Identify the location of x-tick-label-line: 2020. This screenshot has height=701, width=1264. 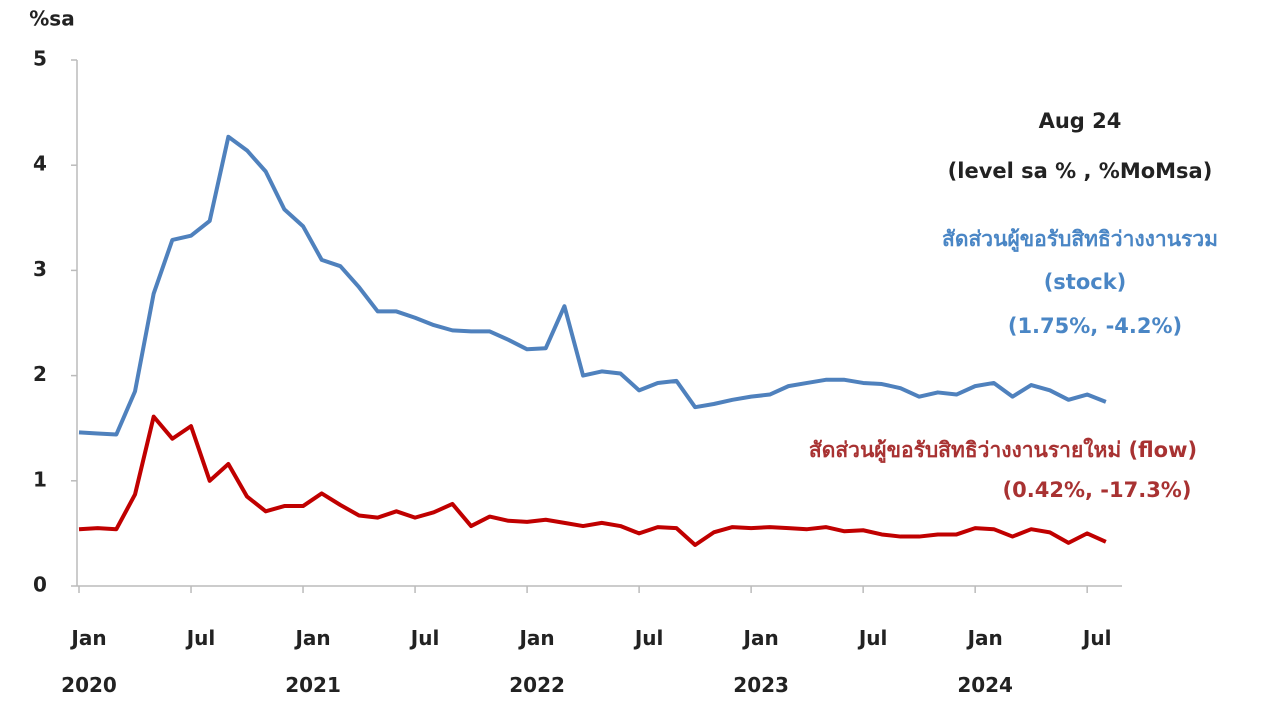
(89, 685).